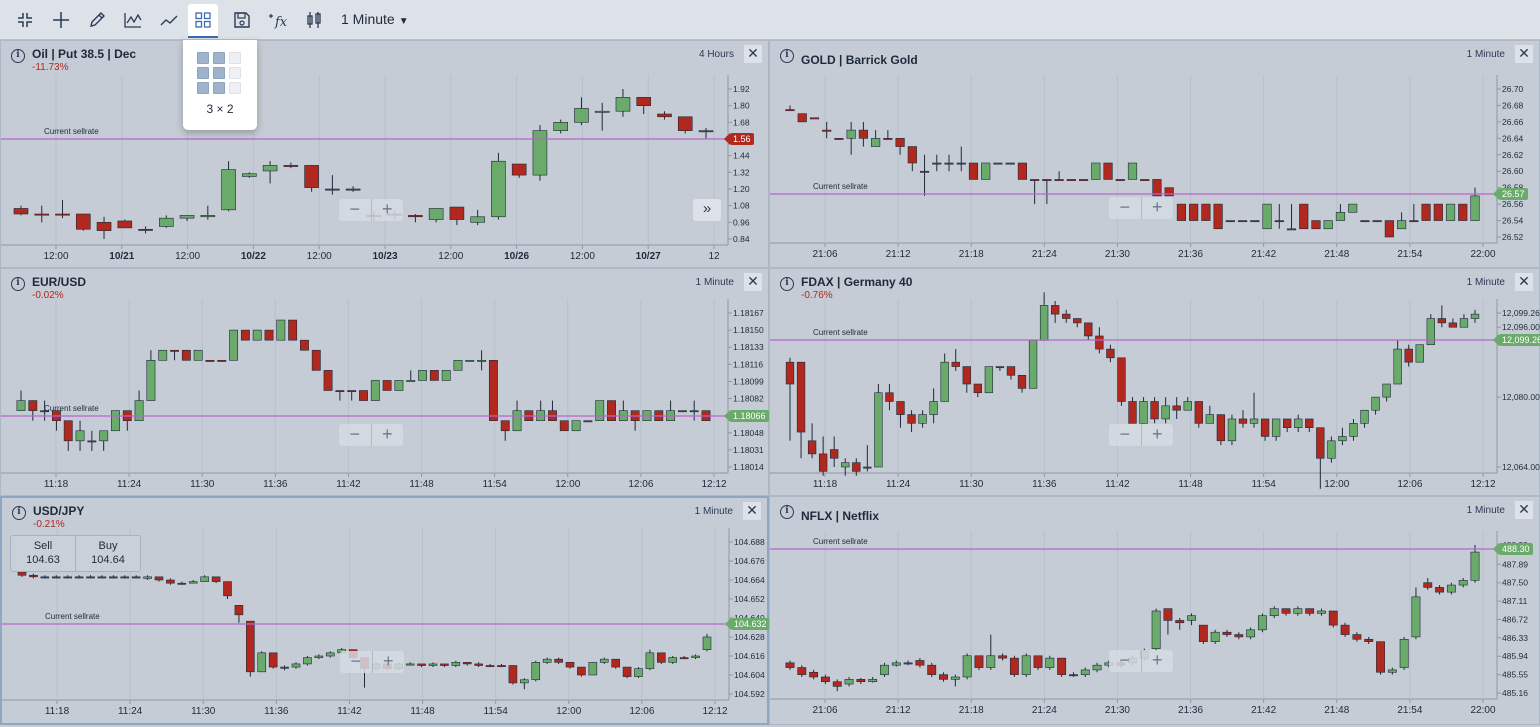  I want to click on panel-interval: 4 Hours, so click(716, 54).